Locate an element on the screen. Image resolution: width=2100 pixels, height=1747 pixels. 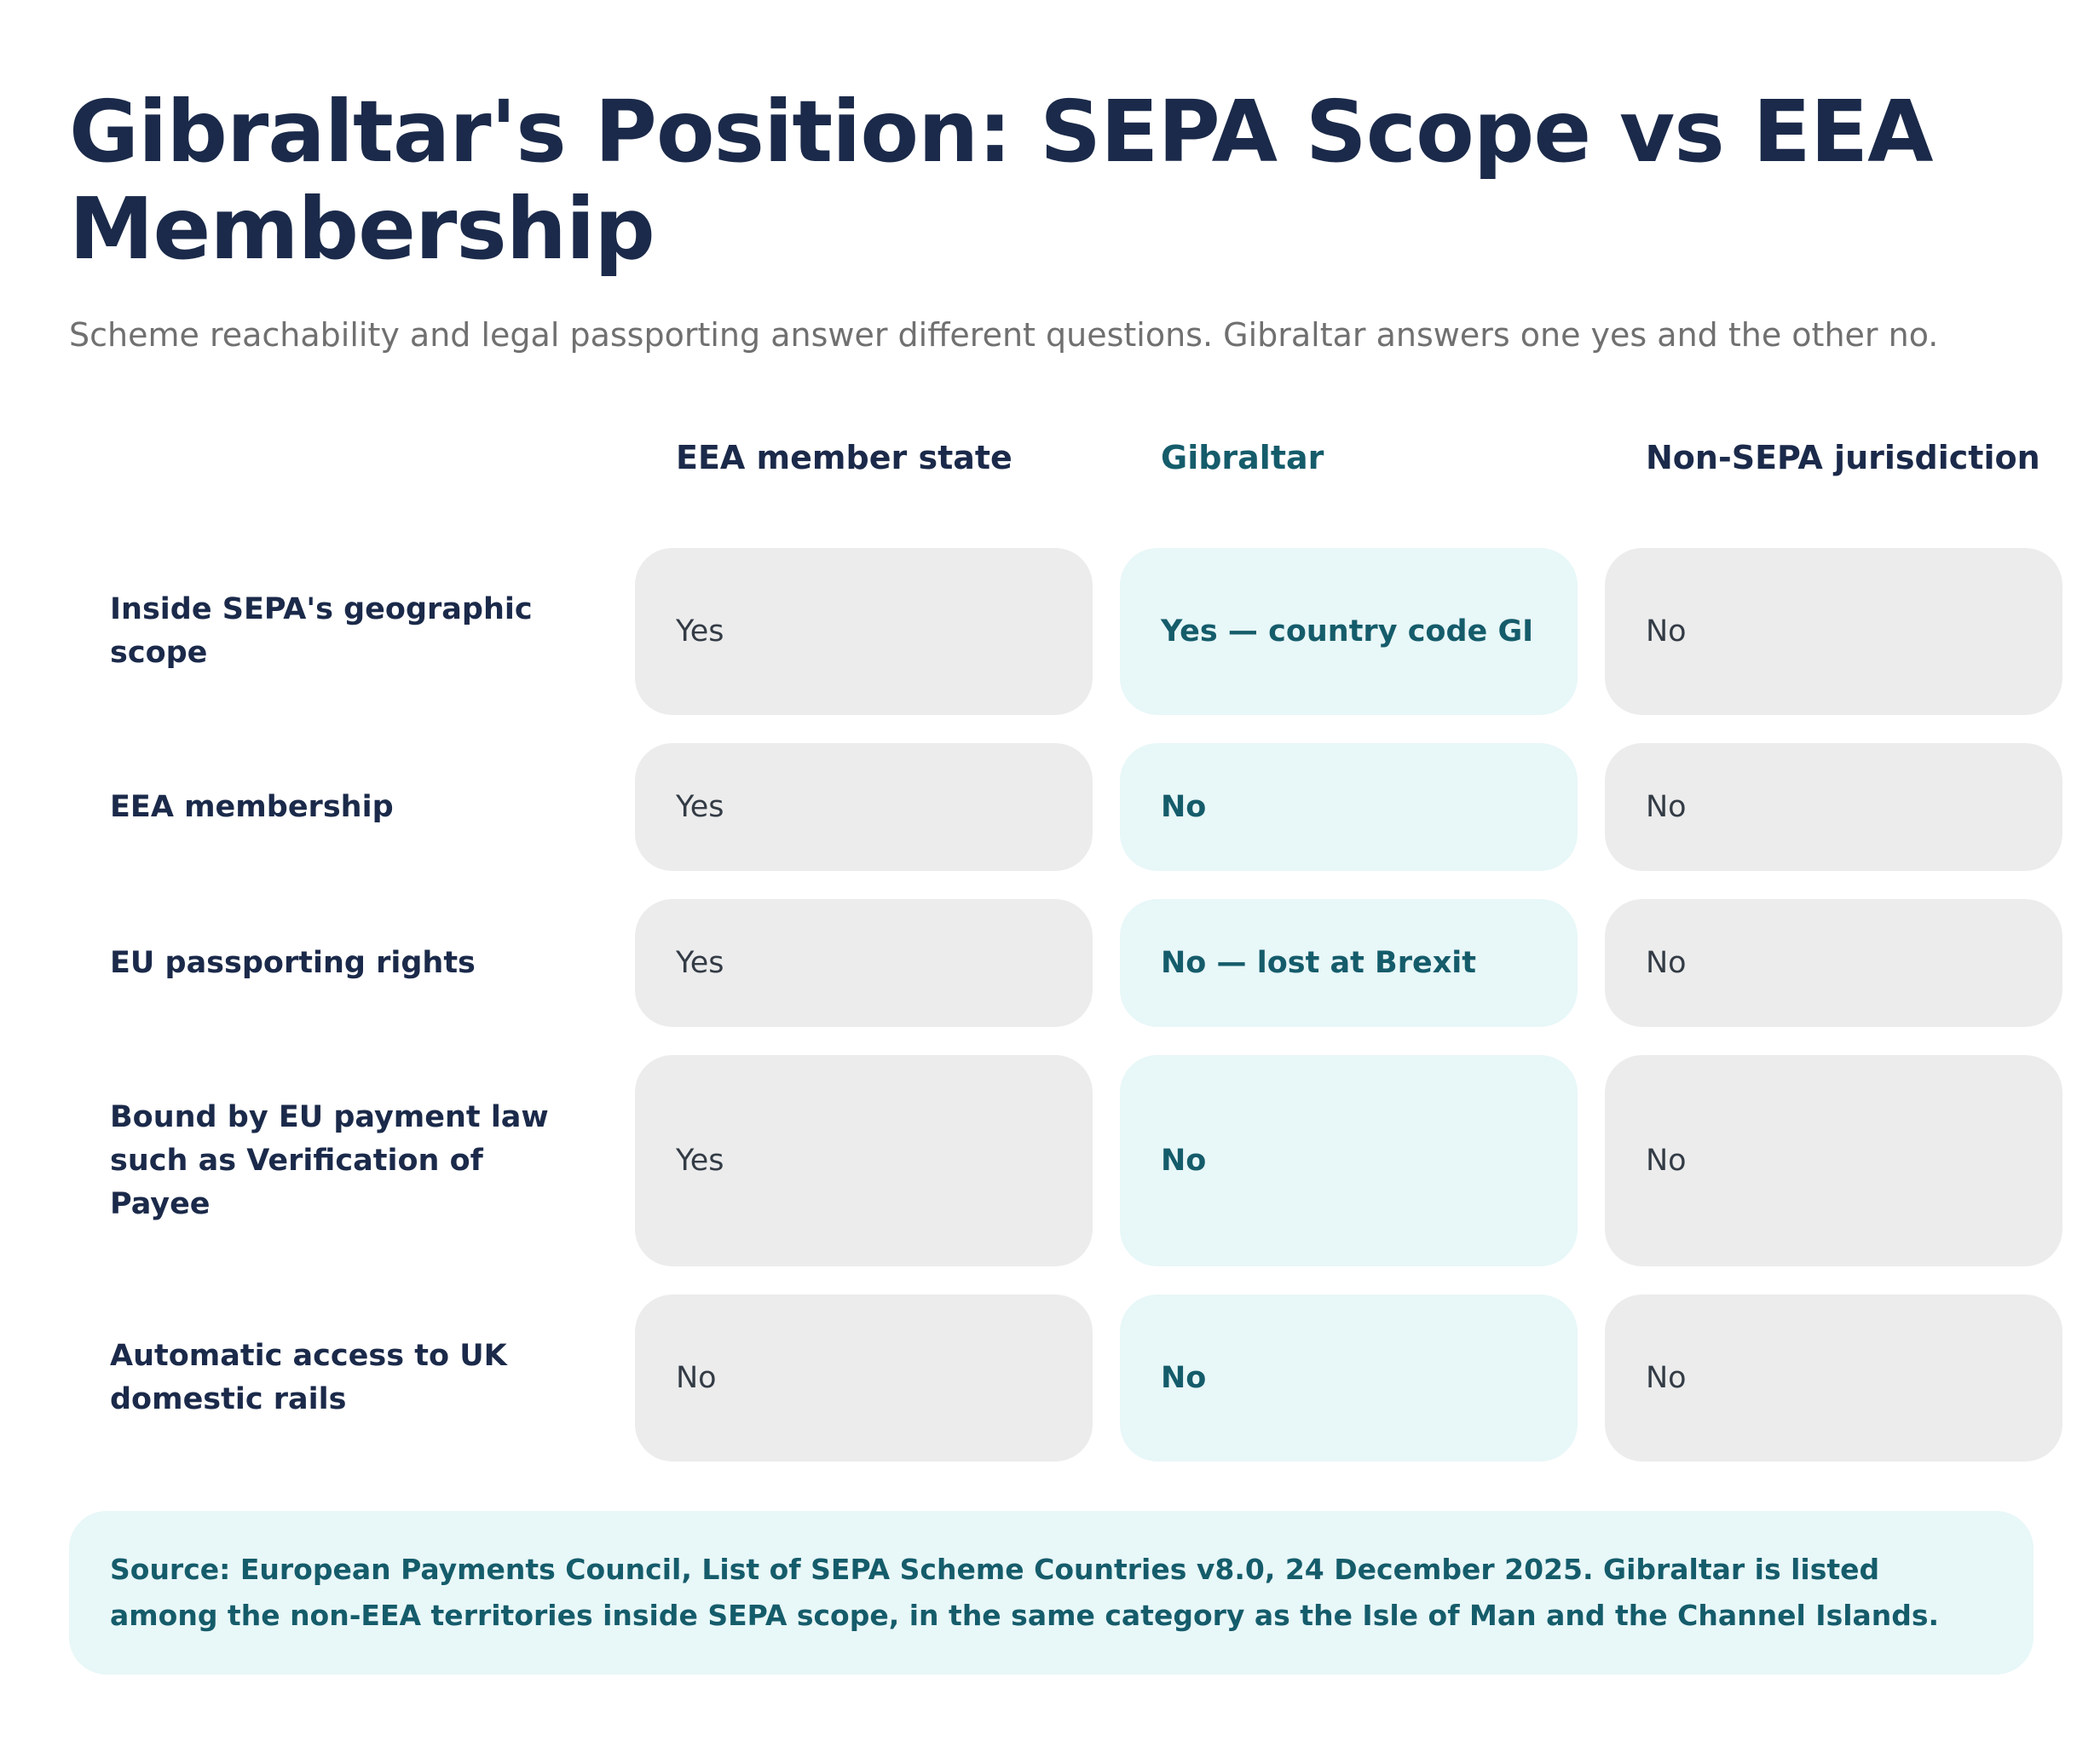
row-label: Inside SEPA's geographic scope is located at coordinates (321, 631).